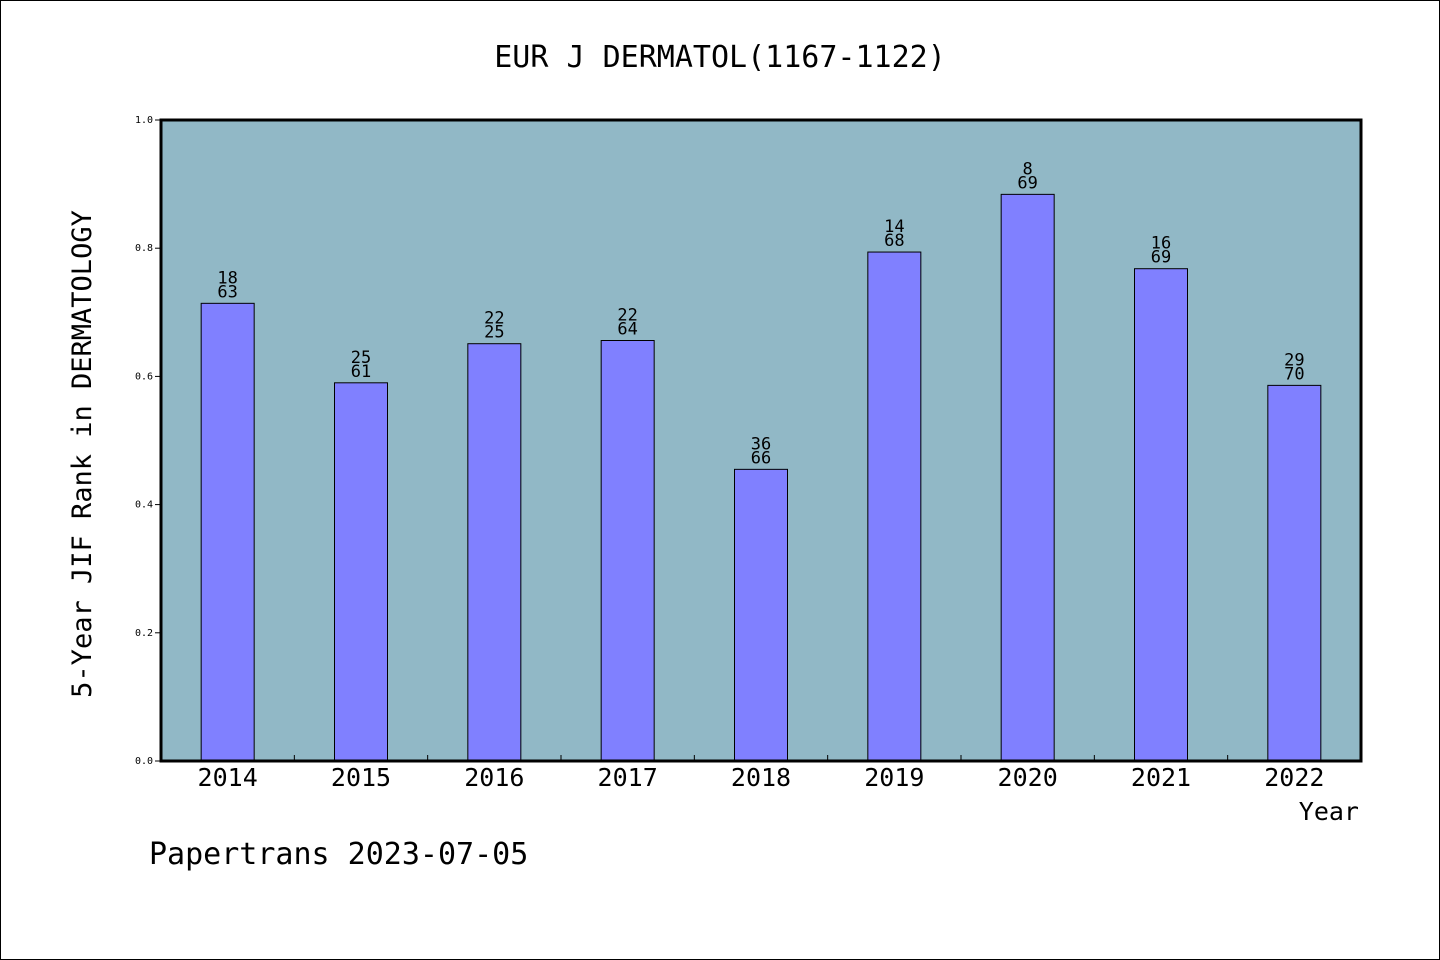  I want to click on data-label-rank: 8, so click(1028, 169).